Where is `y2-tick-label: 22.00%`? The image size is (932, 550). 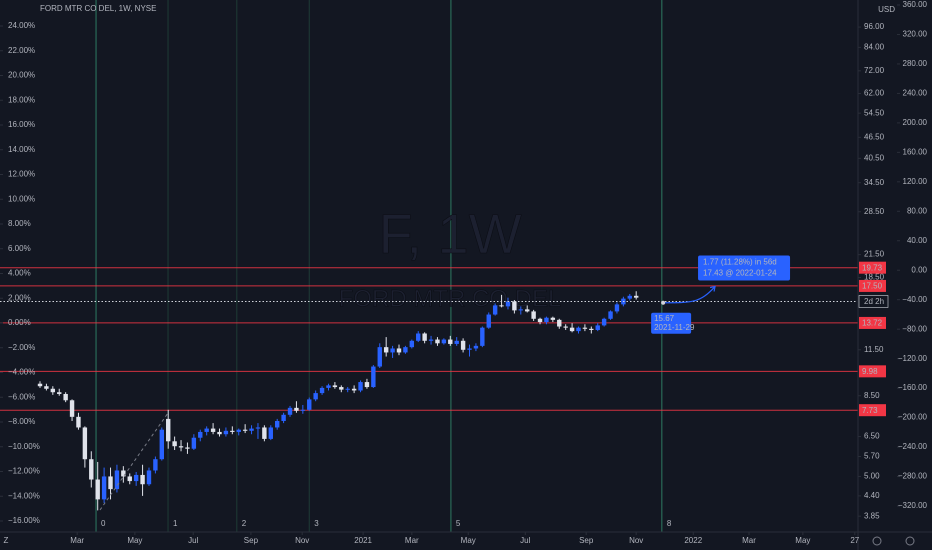
y2-tick-label: 22.00% is located at coordinates (21, 50).